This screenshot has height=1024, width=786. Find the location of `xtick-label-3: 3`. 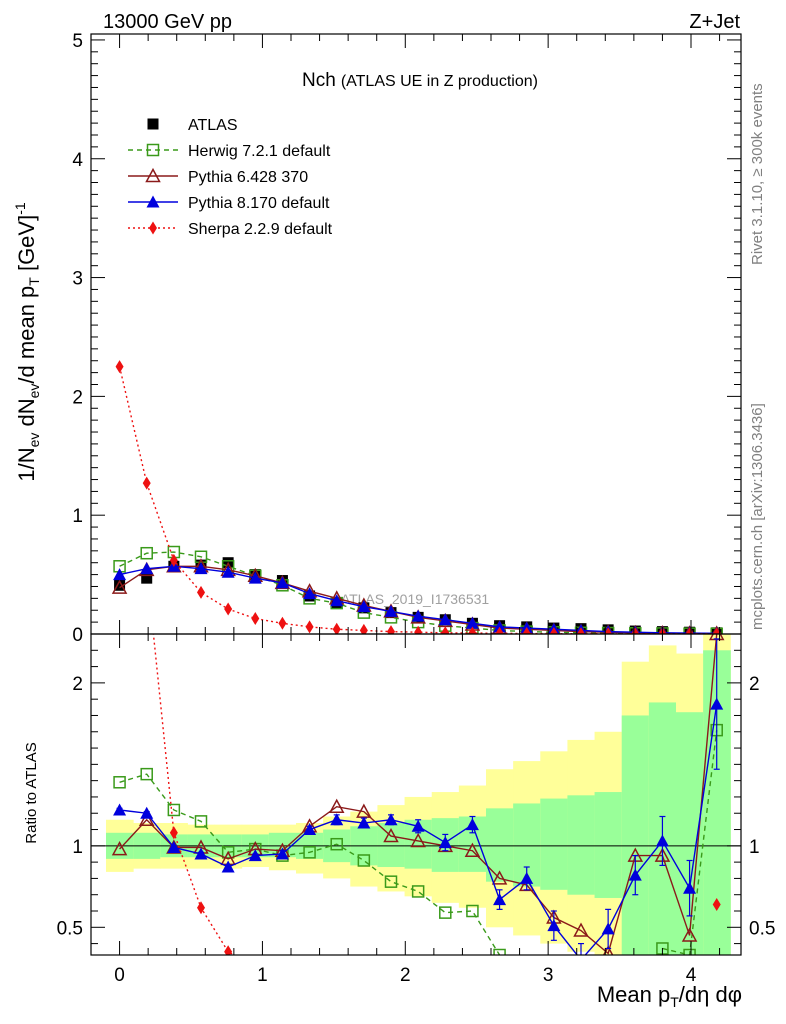

xtick-label-3: 3 is located at coordinates (548, 975).